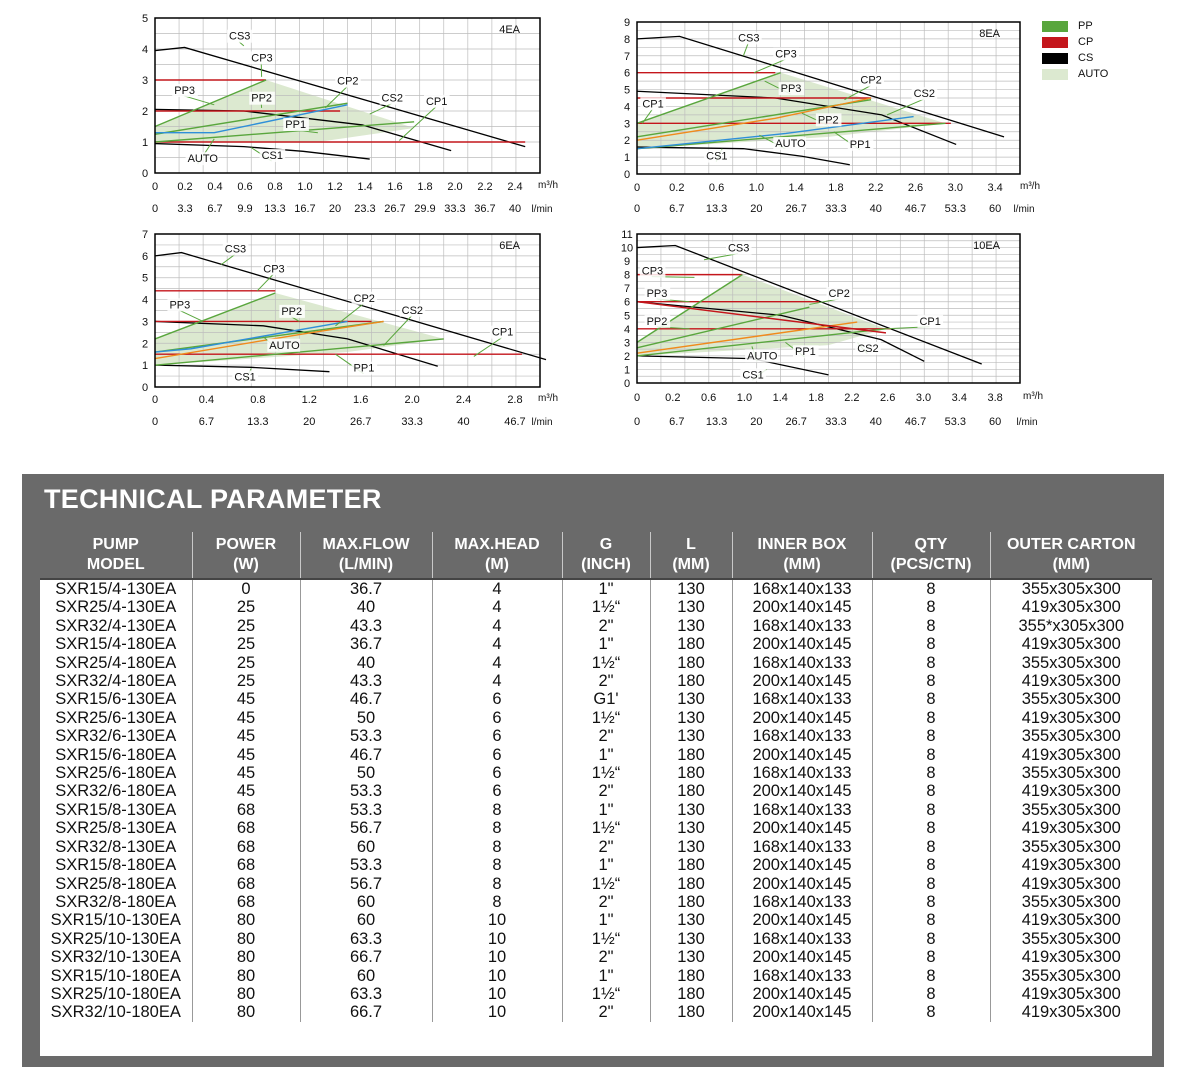 The image size is (1200, 1089). What do you see at coordinates (791, 89) in the screenshot?
I see `annotation-label: PP3` at bounding box center [791, 89].